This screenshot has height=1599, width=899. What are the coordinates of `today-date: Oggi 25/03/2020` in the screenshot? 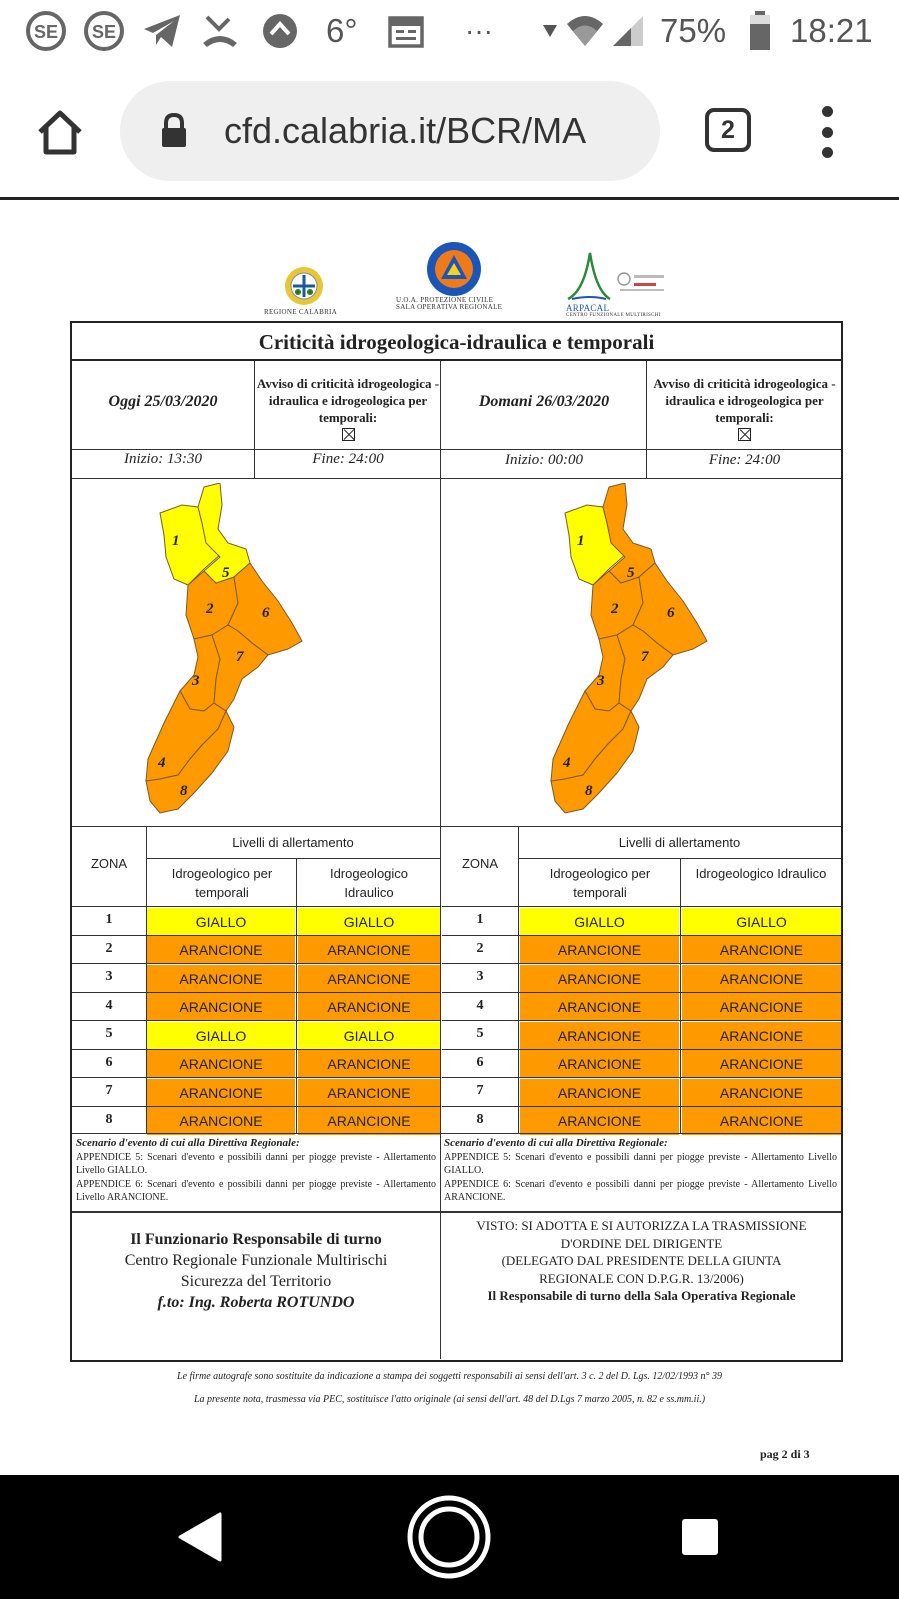 It's located at (163, 401).